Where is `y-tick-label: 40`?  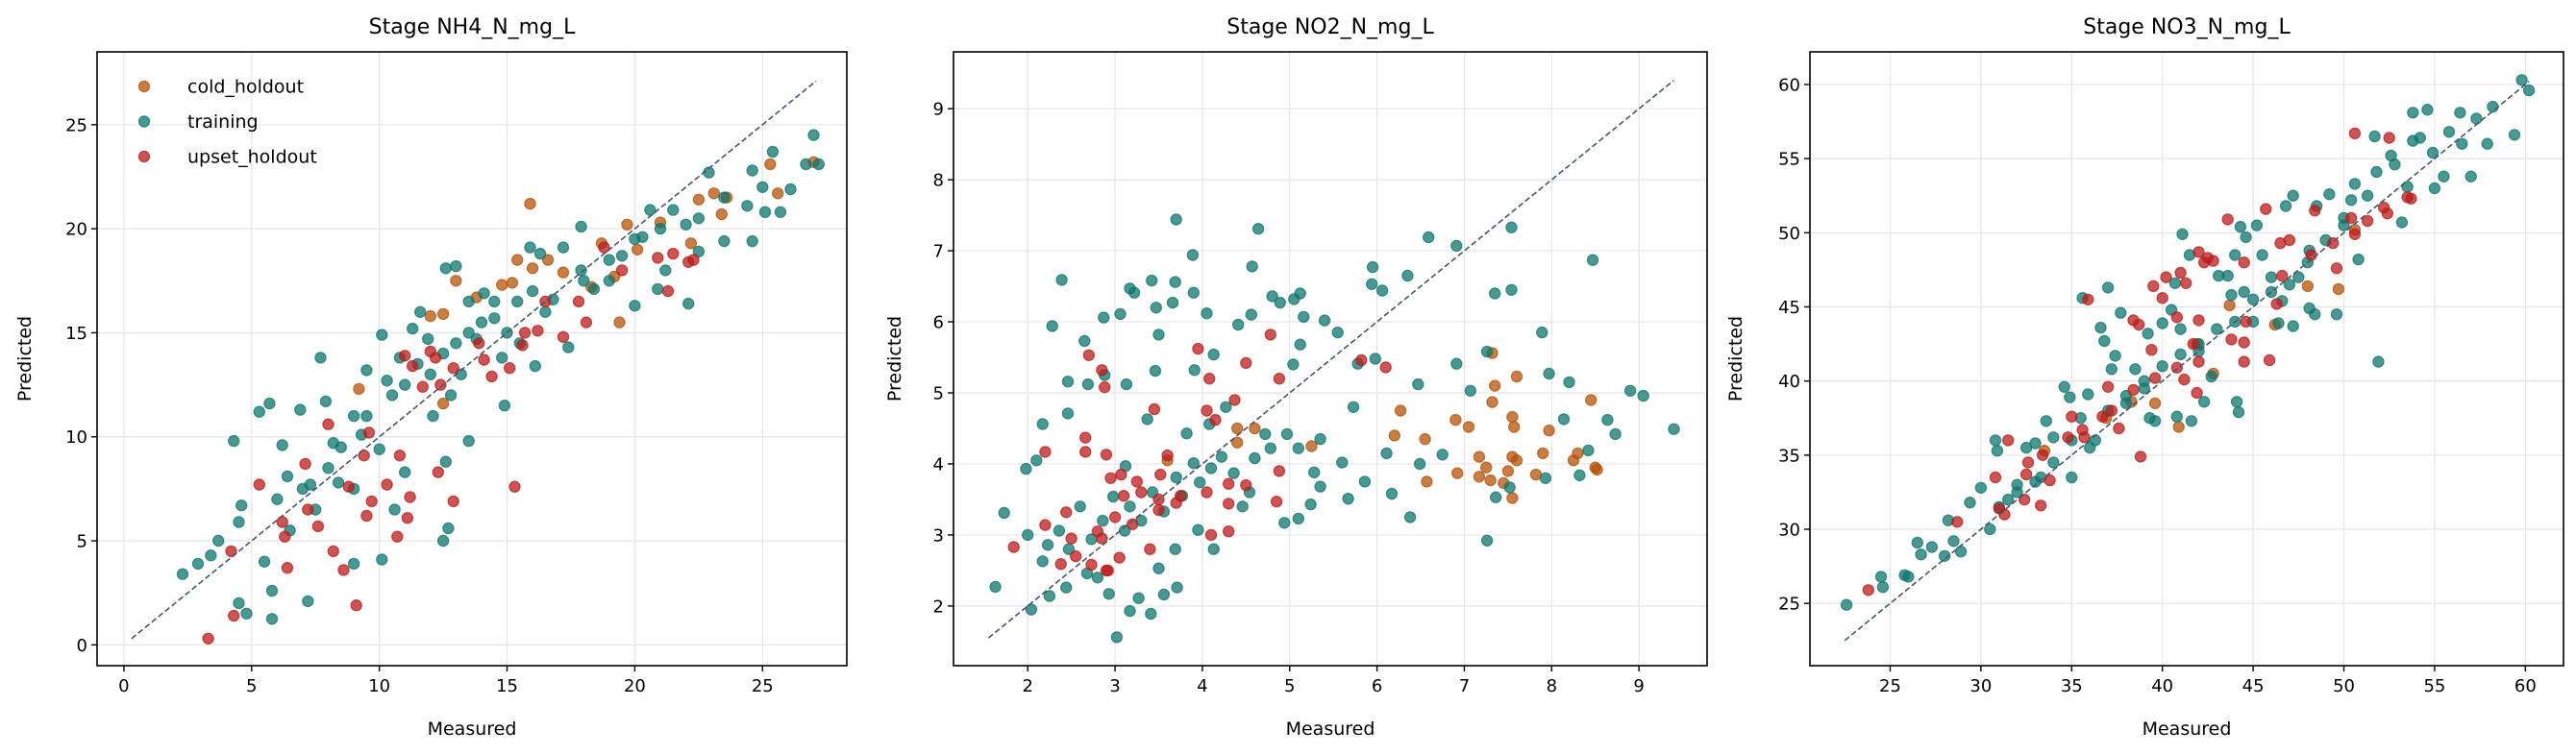 y-tick-label: 40 is located at coordinates (1789, 382).